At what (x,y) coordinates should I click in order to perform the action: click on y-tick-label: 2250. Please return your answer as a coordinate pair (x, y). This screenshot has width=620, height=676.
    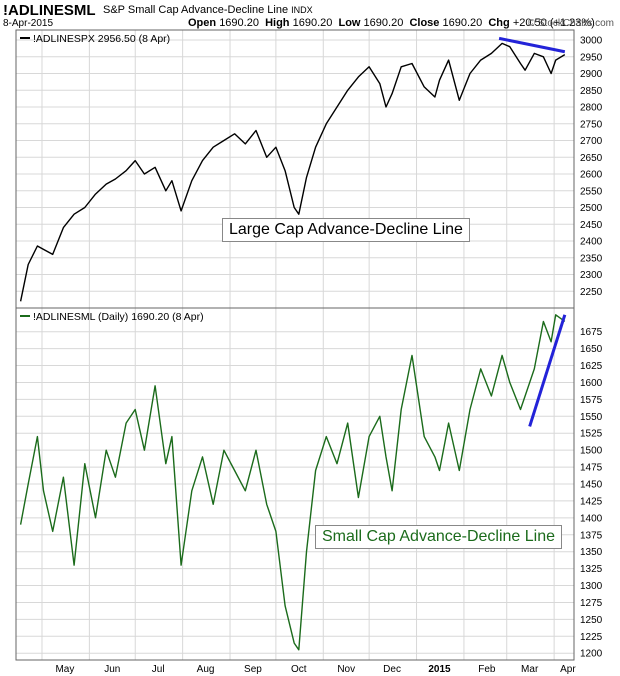
    Looking at the image, I should click on (591, 292).